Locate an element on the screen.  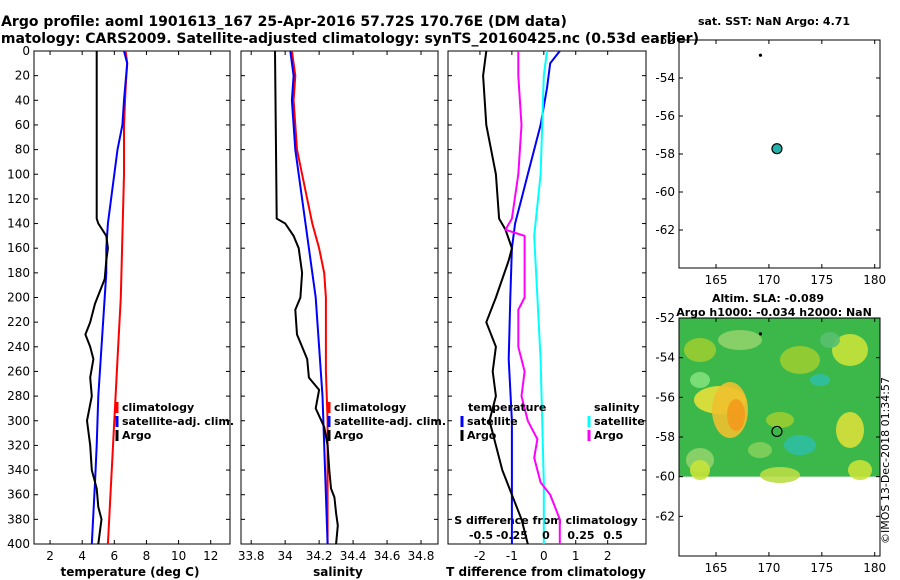
difference-xlabel: T difference from climatology is located at coordinates (546, 572).